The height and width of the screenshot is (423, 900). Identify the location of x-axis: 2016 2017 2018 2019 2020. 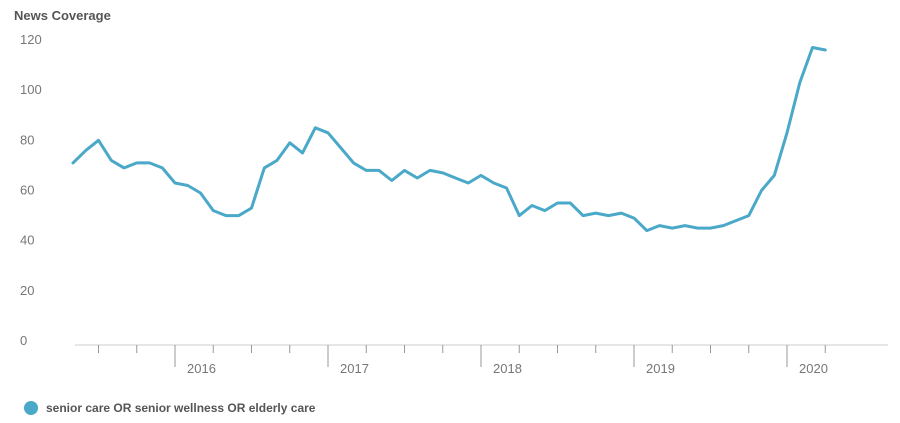
(481, 360).